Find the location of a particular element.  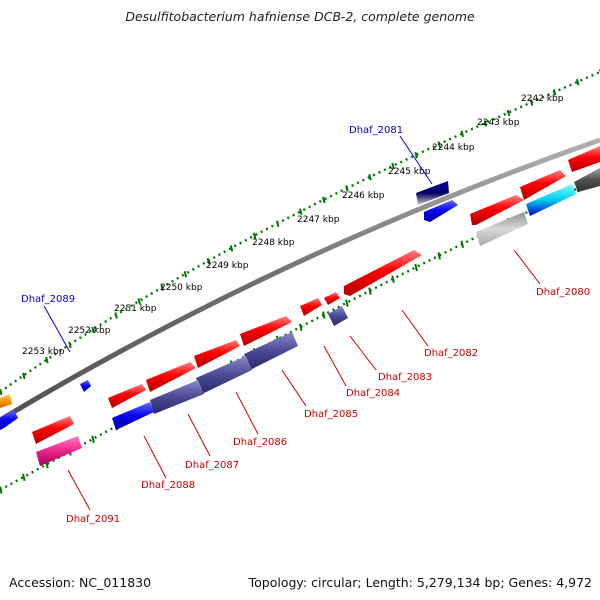

scale-label-2242: 2242 kbp is located at coordinates (542, 99).